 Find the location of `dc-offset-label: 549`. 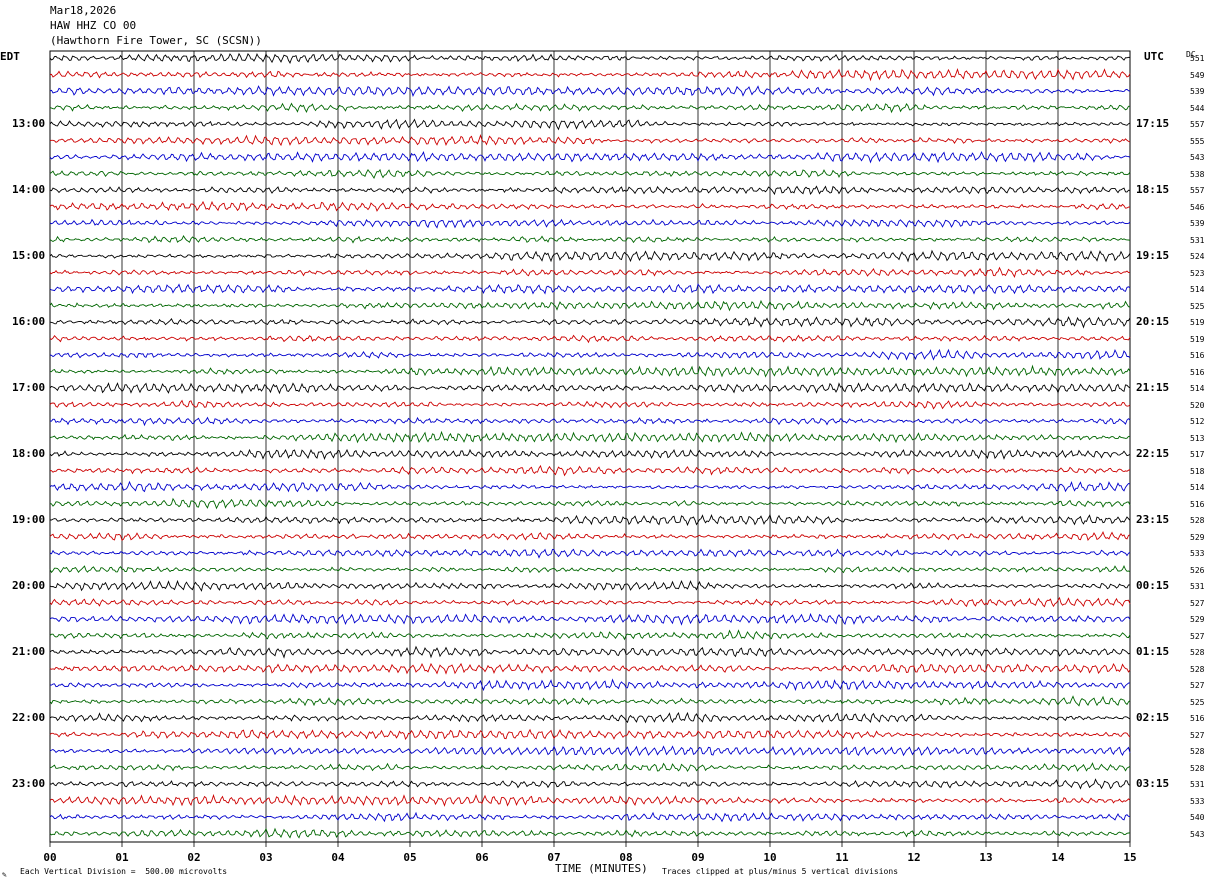

dc-offset-label: 549 is located at coordinates (1197, 75).